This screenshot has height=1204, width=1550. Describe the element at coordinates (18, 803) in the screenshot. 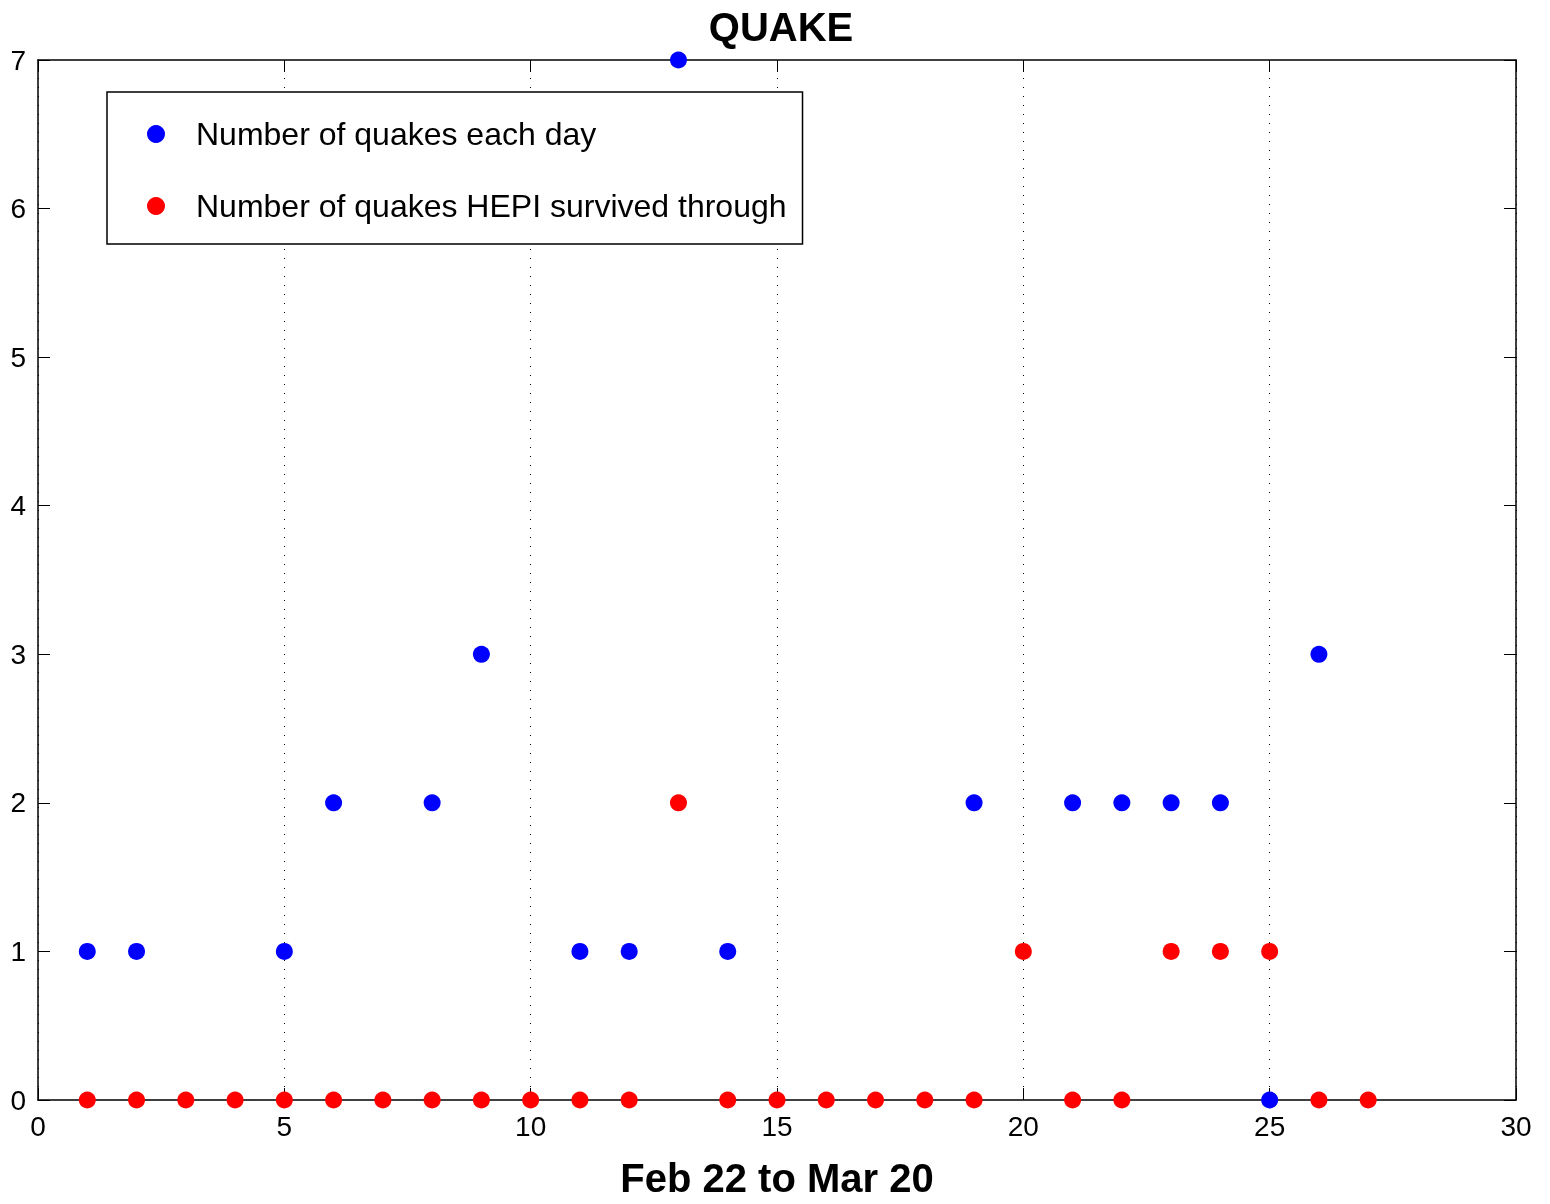

I see `y-tick-label: 2` at that location.